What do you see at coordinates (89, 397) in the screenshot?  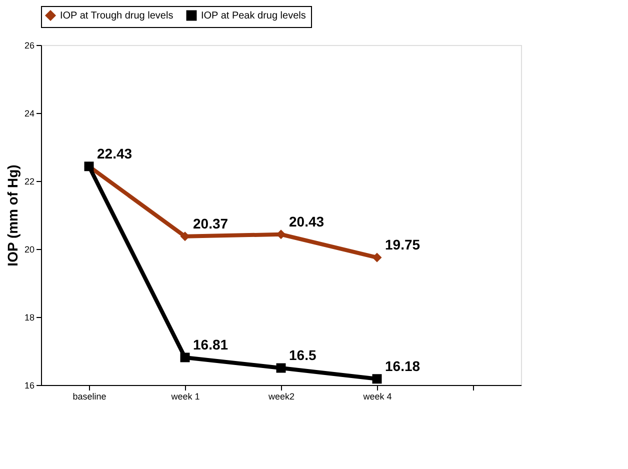 I see `x-tick-label: baseline` at bounding box center [89, 397].